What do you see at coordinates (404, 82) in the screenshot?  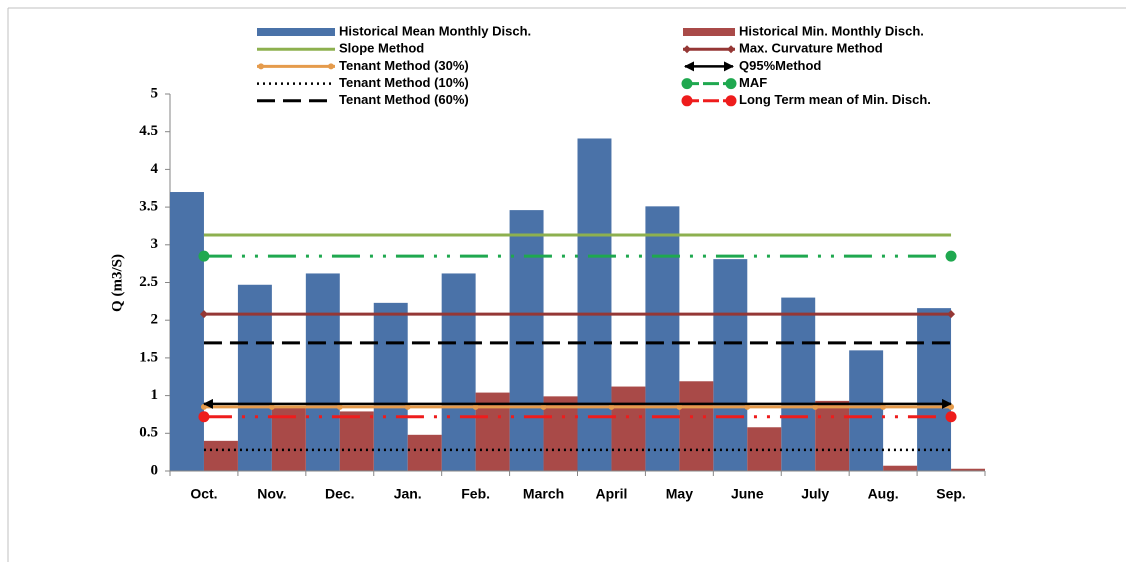 I see `legend-label: Tenant Method (10%)` at bounding box center [404, 82].